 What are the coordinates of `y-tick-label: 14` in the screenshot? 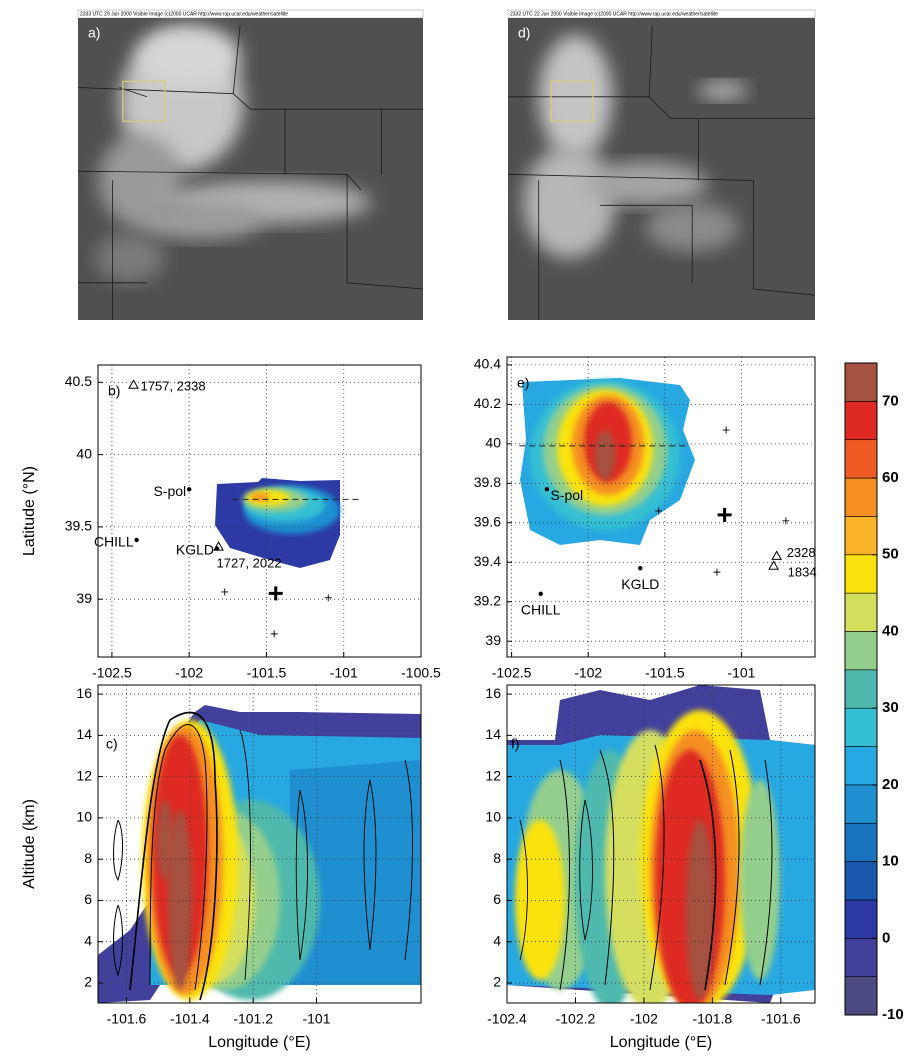 It's located at (84, 734).